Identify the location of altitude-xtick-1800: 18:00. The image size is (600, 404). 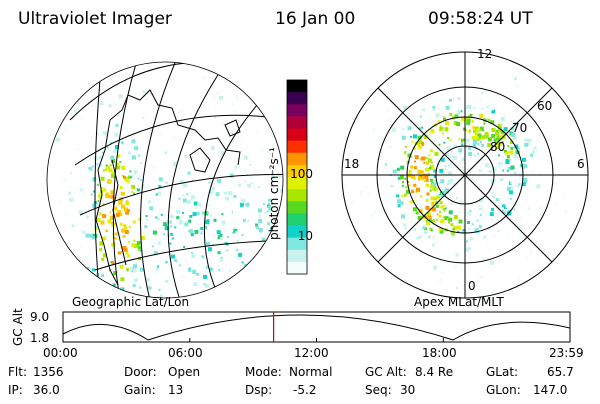
(439, 353).